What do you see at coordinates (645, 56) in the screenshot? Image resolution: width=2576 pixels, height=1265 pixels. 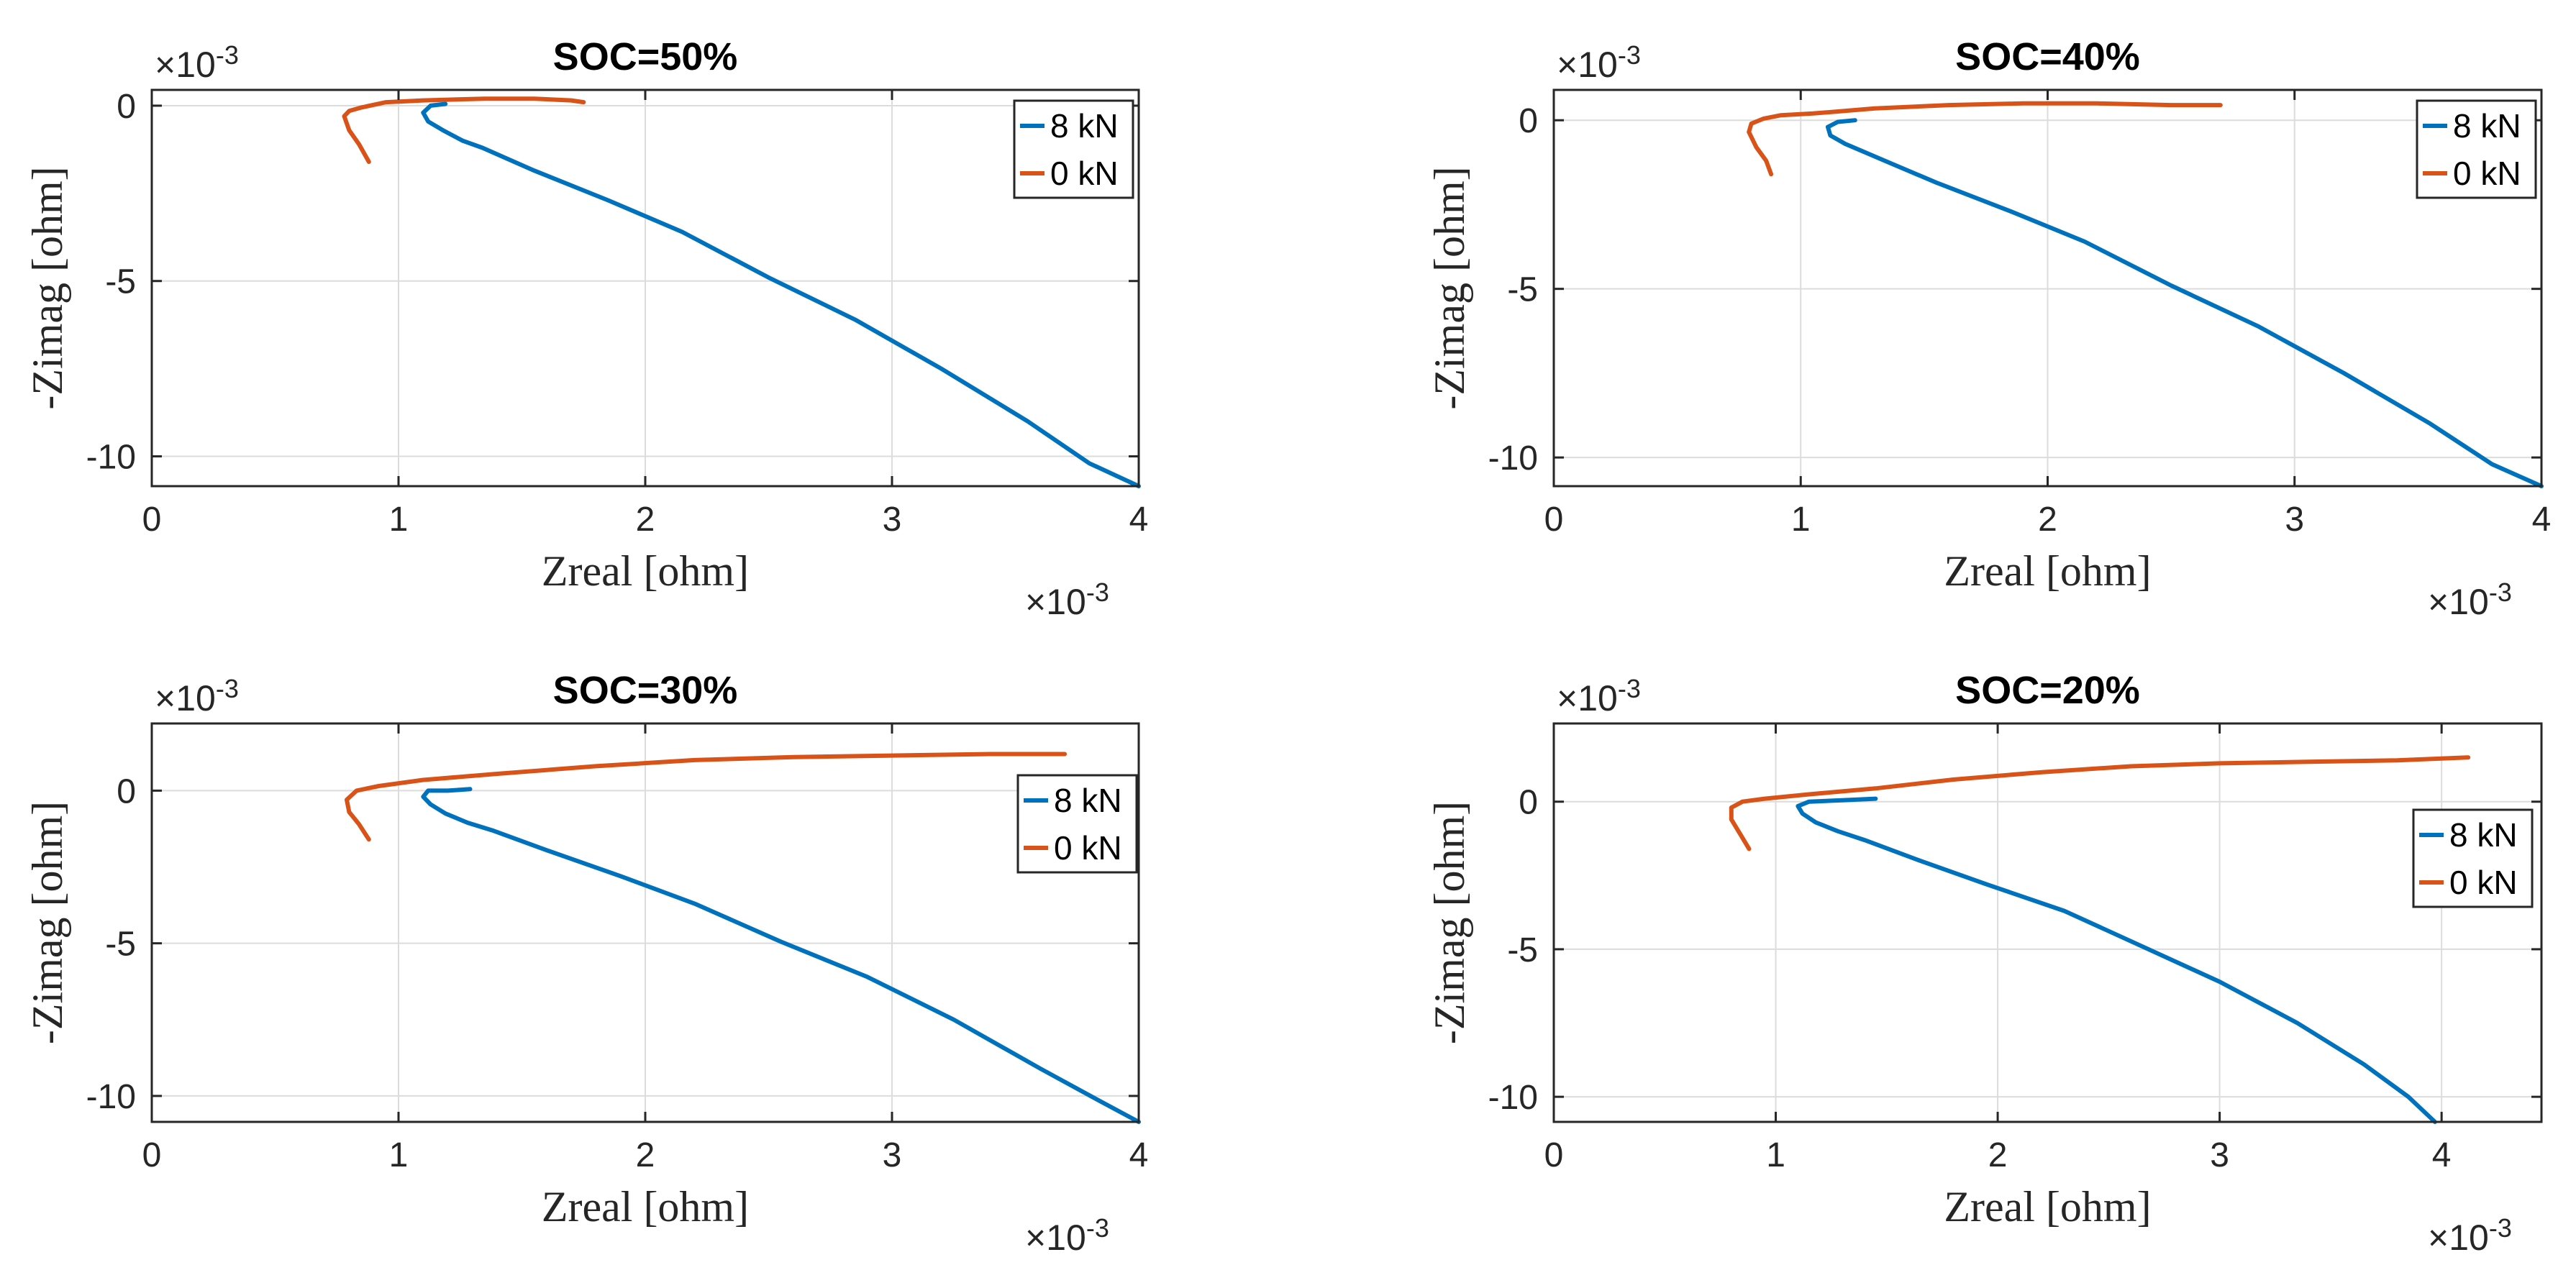 I see `chart-title: SOC=50%` at bounding box center [645, 56].